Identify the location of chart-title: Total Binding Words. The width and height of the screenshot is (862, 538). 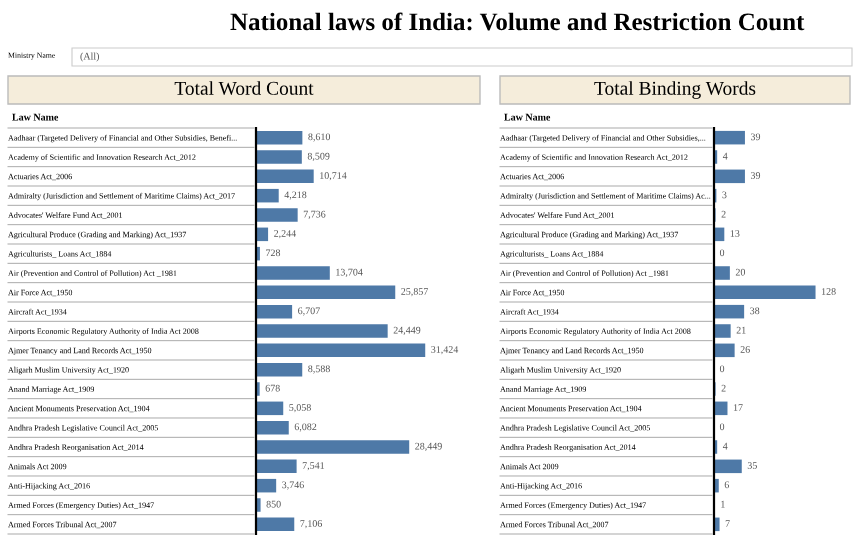
(675, 90).